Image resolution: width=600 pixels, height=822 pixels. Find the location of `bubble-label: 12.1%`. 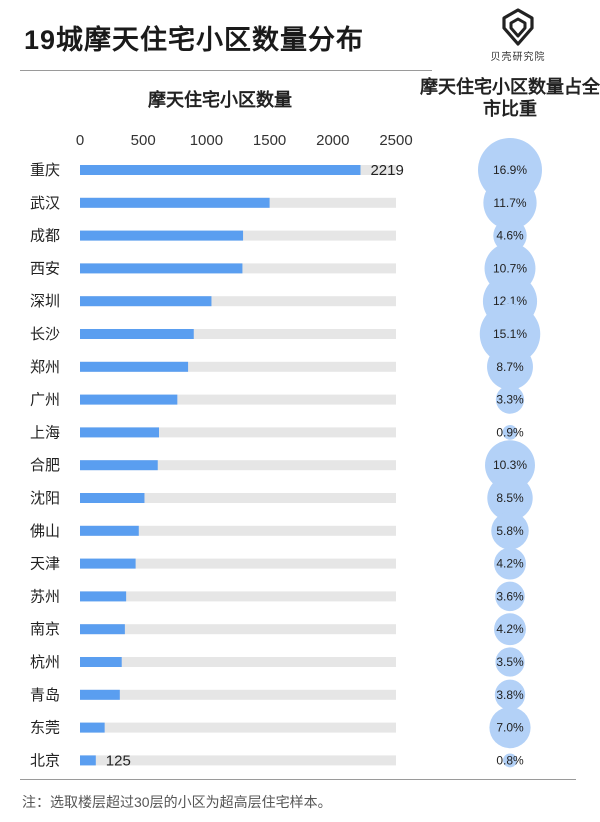

bubble-label: 12.1% is located at coordinates (510, 301).